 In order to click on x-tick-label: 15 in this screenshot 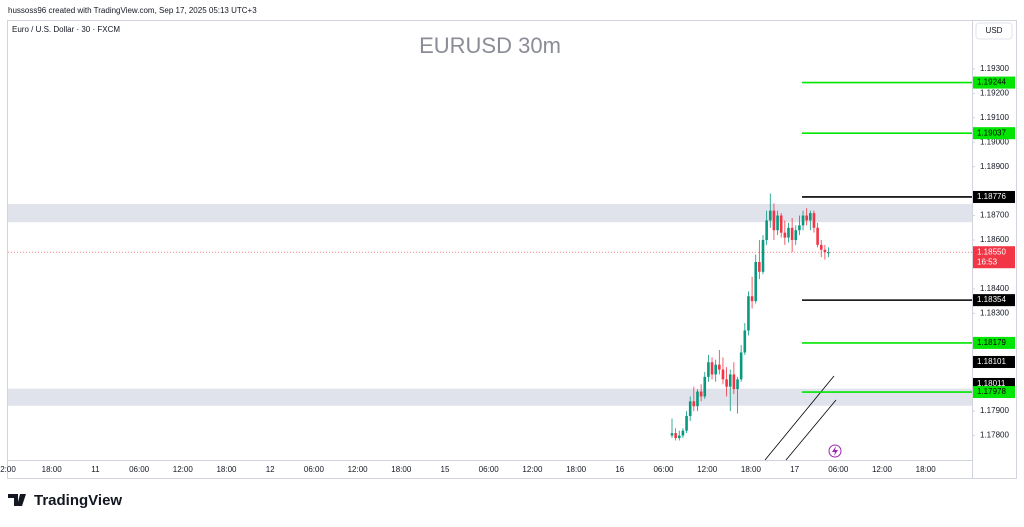, I will do `click(445, 469)`.